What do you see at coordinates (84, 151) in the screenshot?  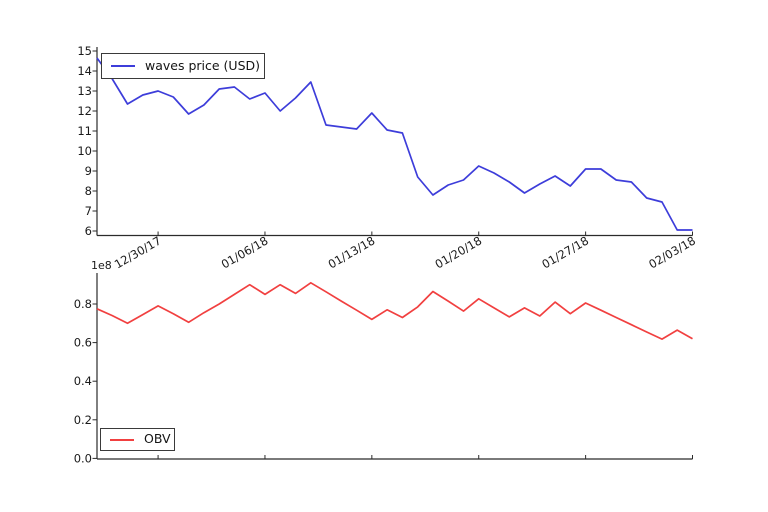 I see `y-tick-label: 10` at bounding box center [84, 151].